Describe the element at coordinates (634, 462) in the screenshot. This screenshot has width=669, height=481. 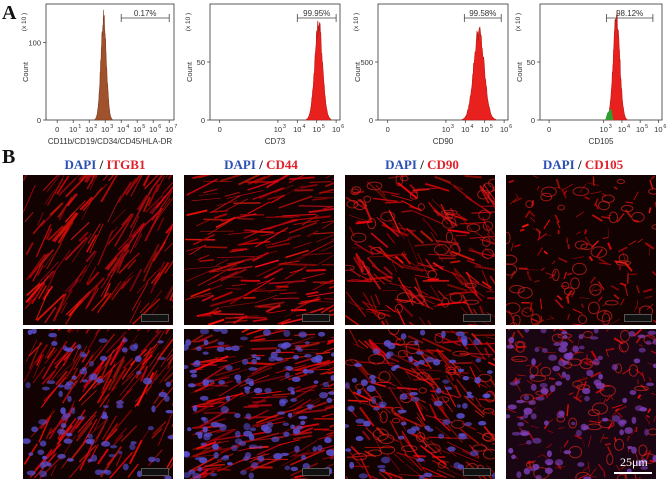
I see `scale-bar-label: 25μm` at that location.